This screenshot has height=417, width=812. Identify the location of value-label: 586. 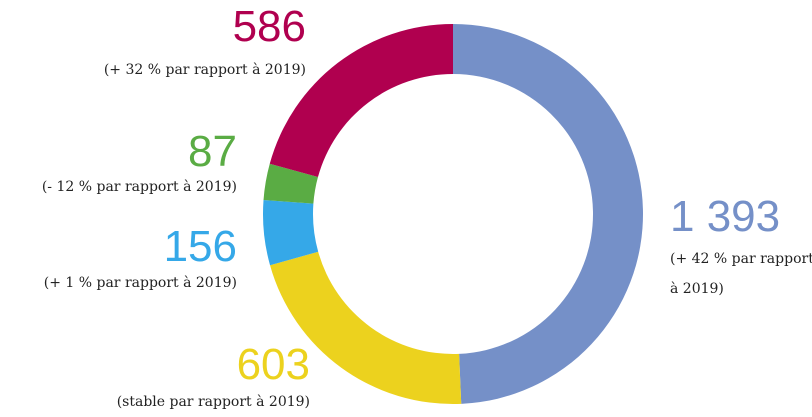
(269, 26).